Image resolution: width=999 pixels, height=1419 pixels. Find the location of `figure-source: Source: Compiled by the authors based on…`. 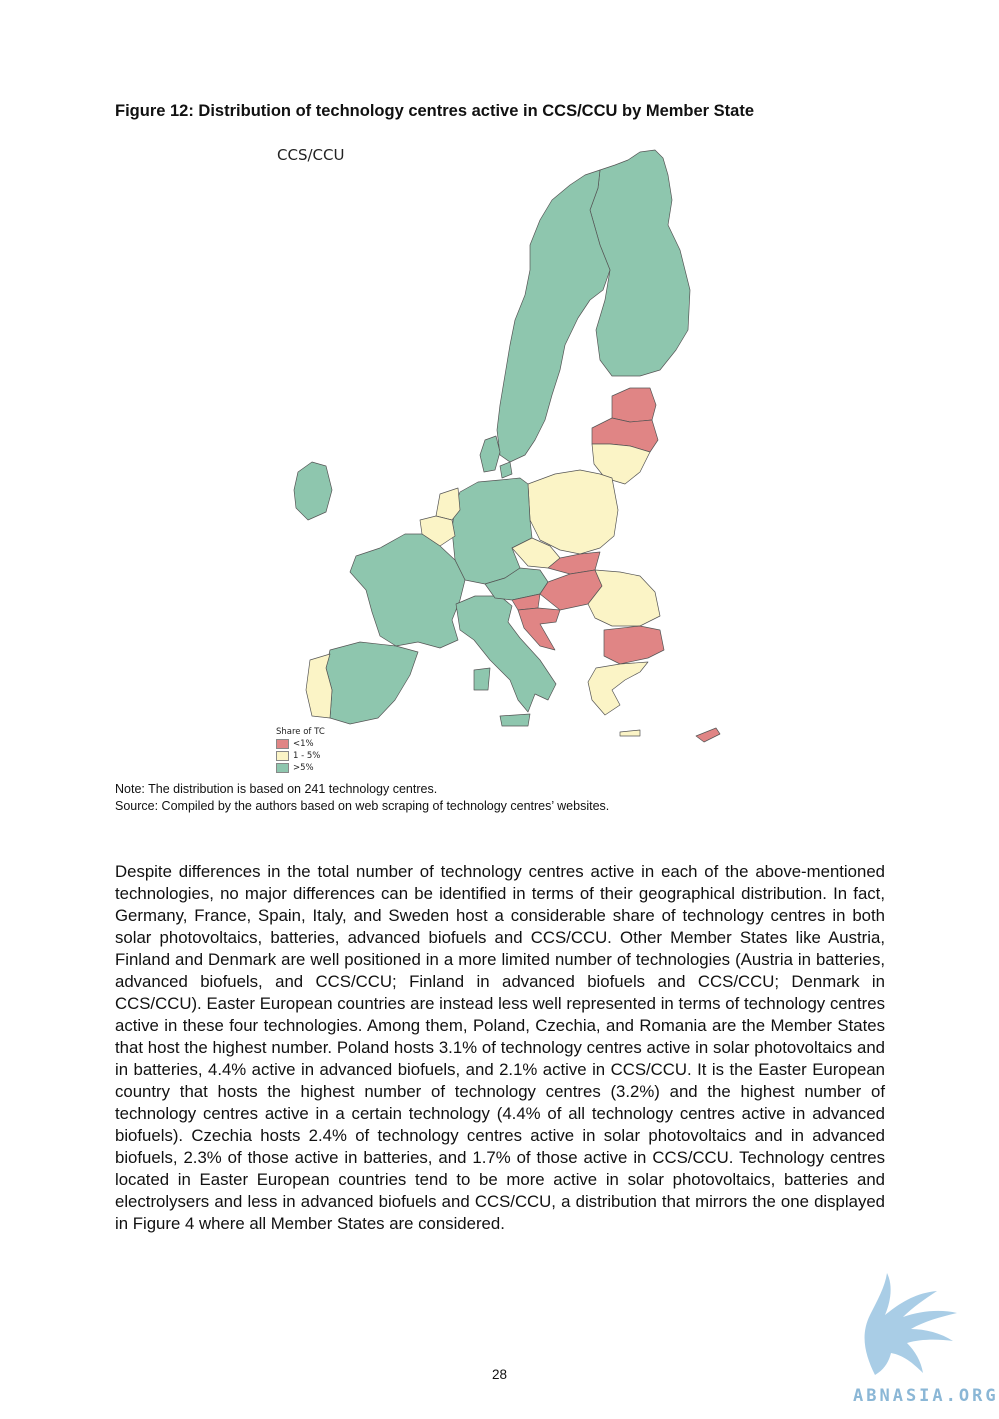

figure-source: Source: Compiled by the authors based on… is located at coordinates (362, 806).